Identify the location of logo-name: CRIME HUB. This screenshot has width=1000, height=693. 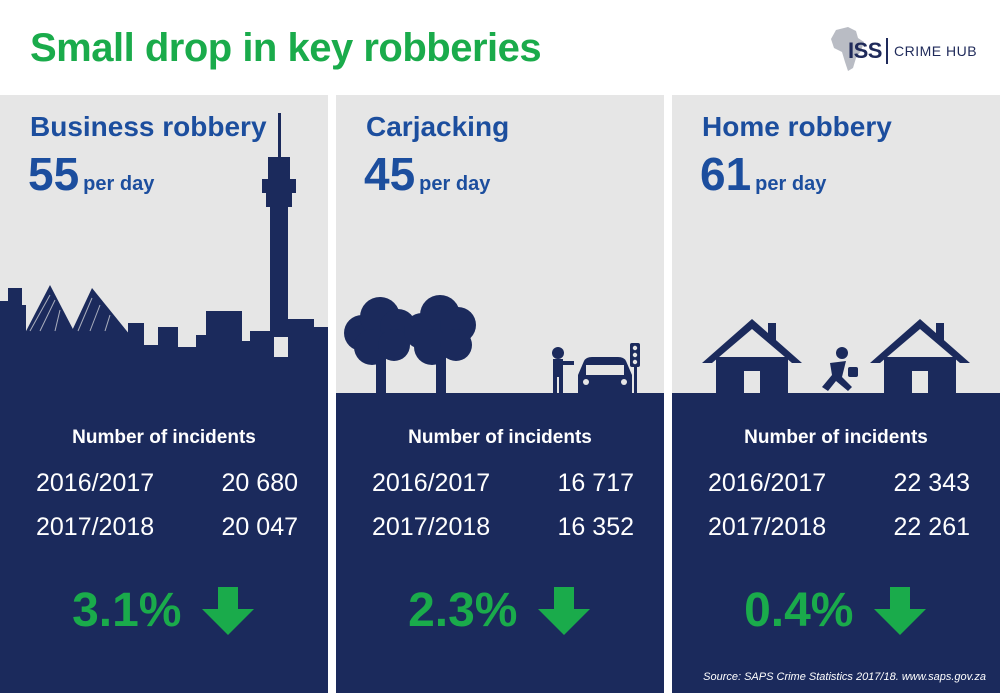
(936, 51).